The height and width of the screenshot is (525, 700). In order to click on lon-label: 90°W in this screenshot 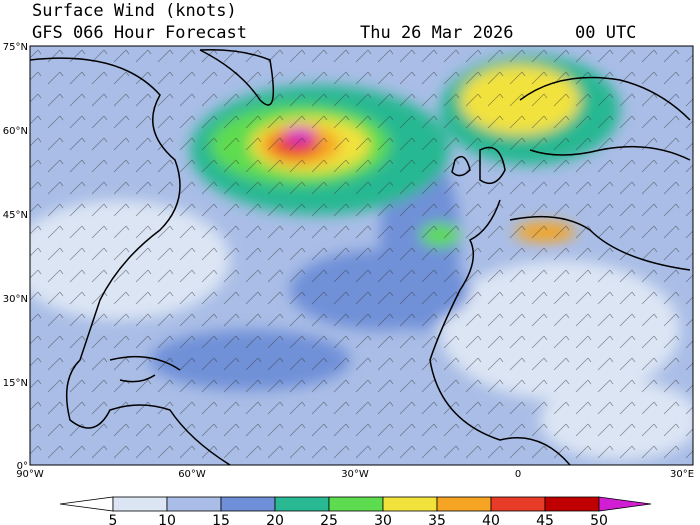, I will do `click(30, 474)`.